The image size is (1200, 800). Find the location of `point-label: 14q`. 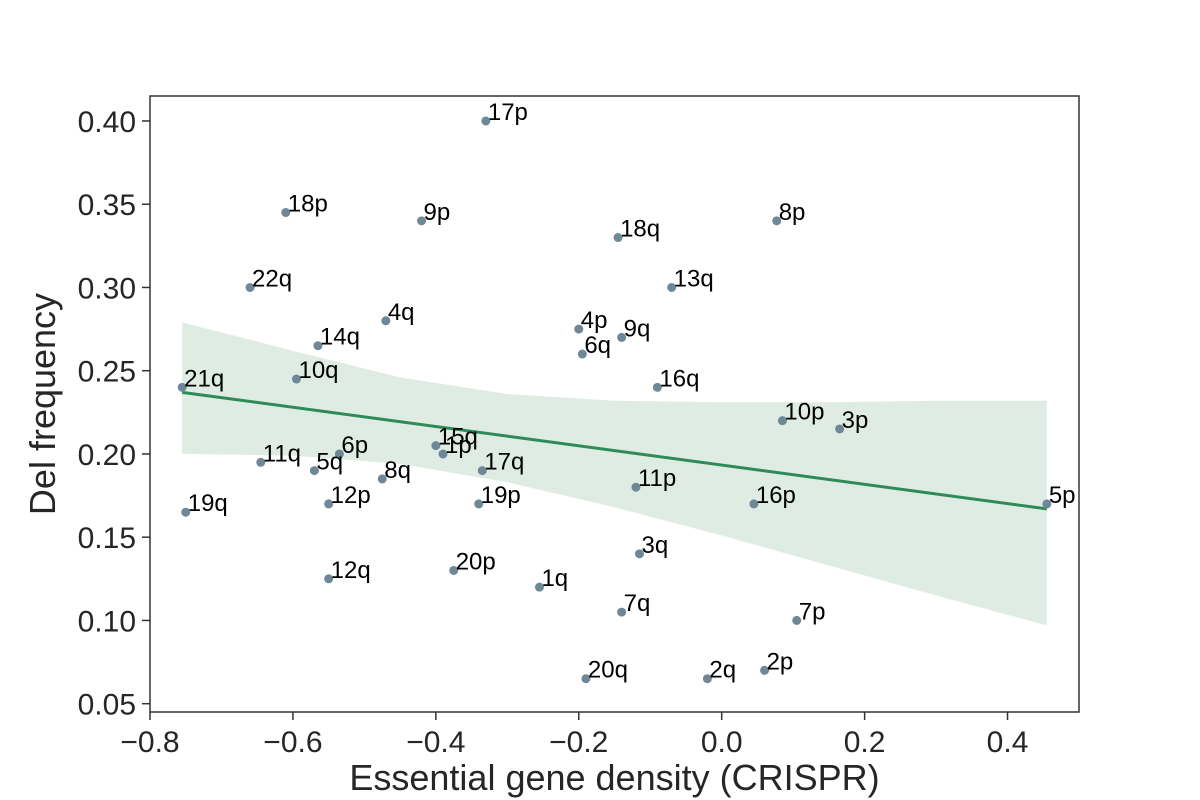

point-label: 14q is located at coordinates (340, 337).